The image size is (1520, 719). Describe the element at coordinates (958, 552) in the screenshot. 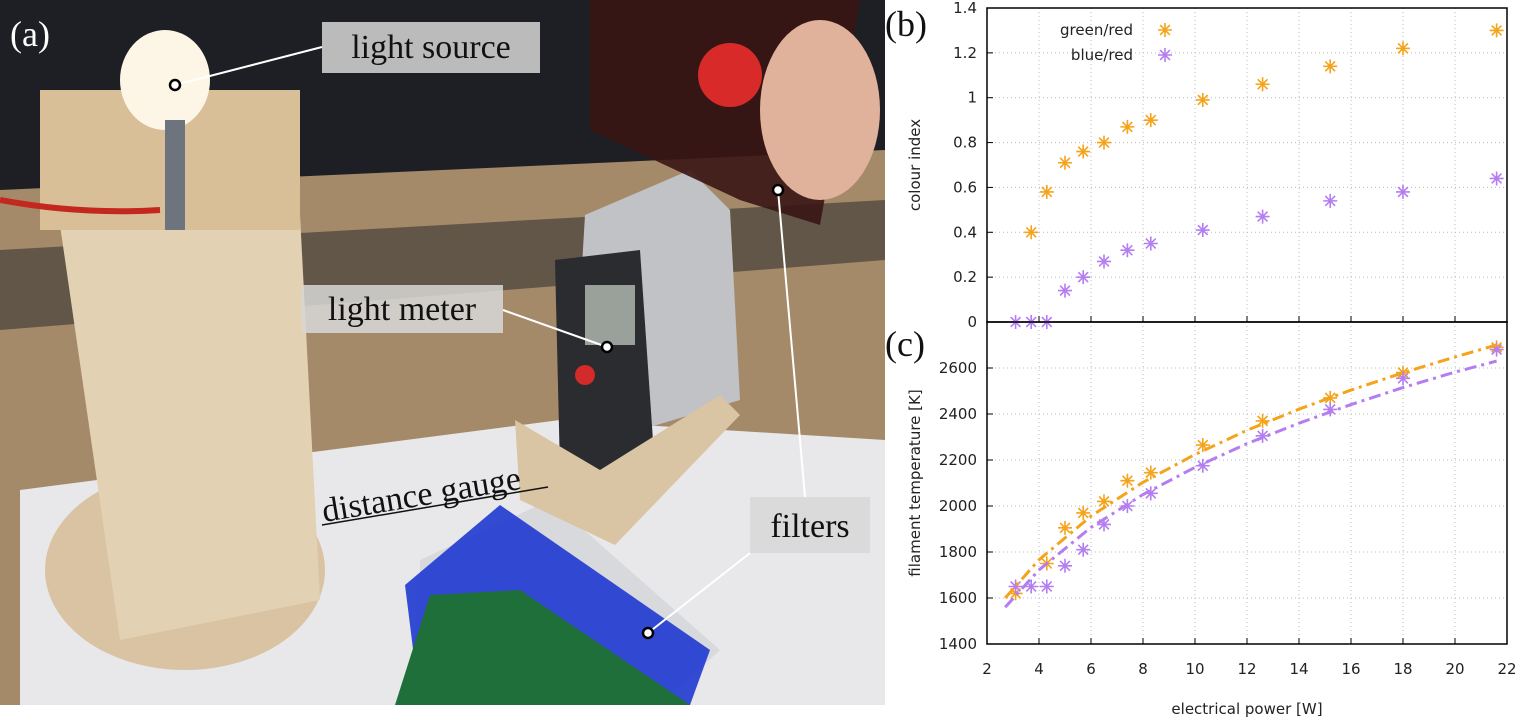

I see `y-tick-label: 1800` at that location.